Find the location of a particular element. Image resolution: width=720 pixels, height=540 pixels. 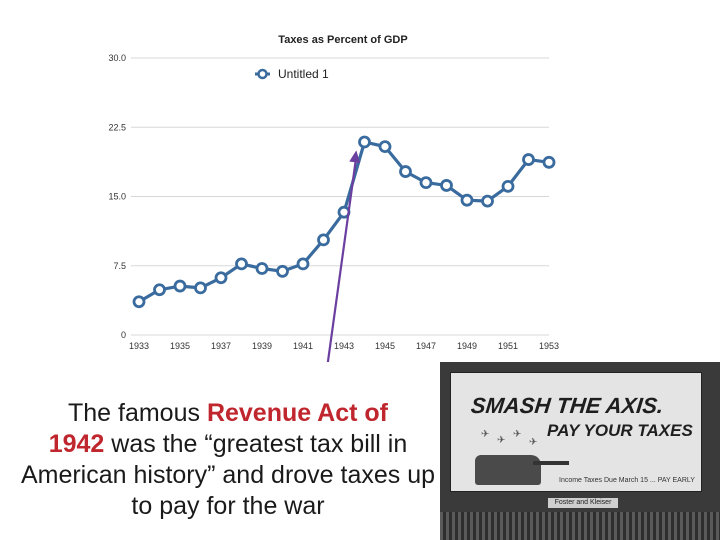

y-tick-label: 15.0 is located at coordinates (117, 197).